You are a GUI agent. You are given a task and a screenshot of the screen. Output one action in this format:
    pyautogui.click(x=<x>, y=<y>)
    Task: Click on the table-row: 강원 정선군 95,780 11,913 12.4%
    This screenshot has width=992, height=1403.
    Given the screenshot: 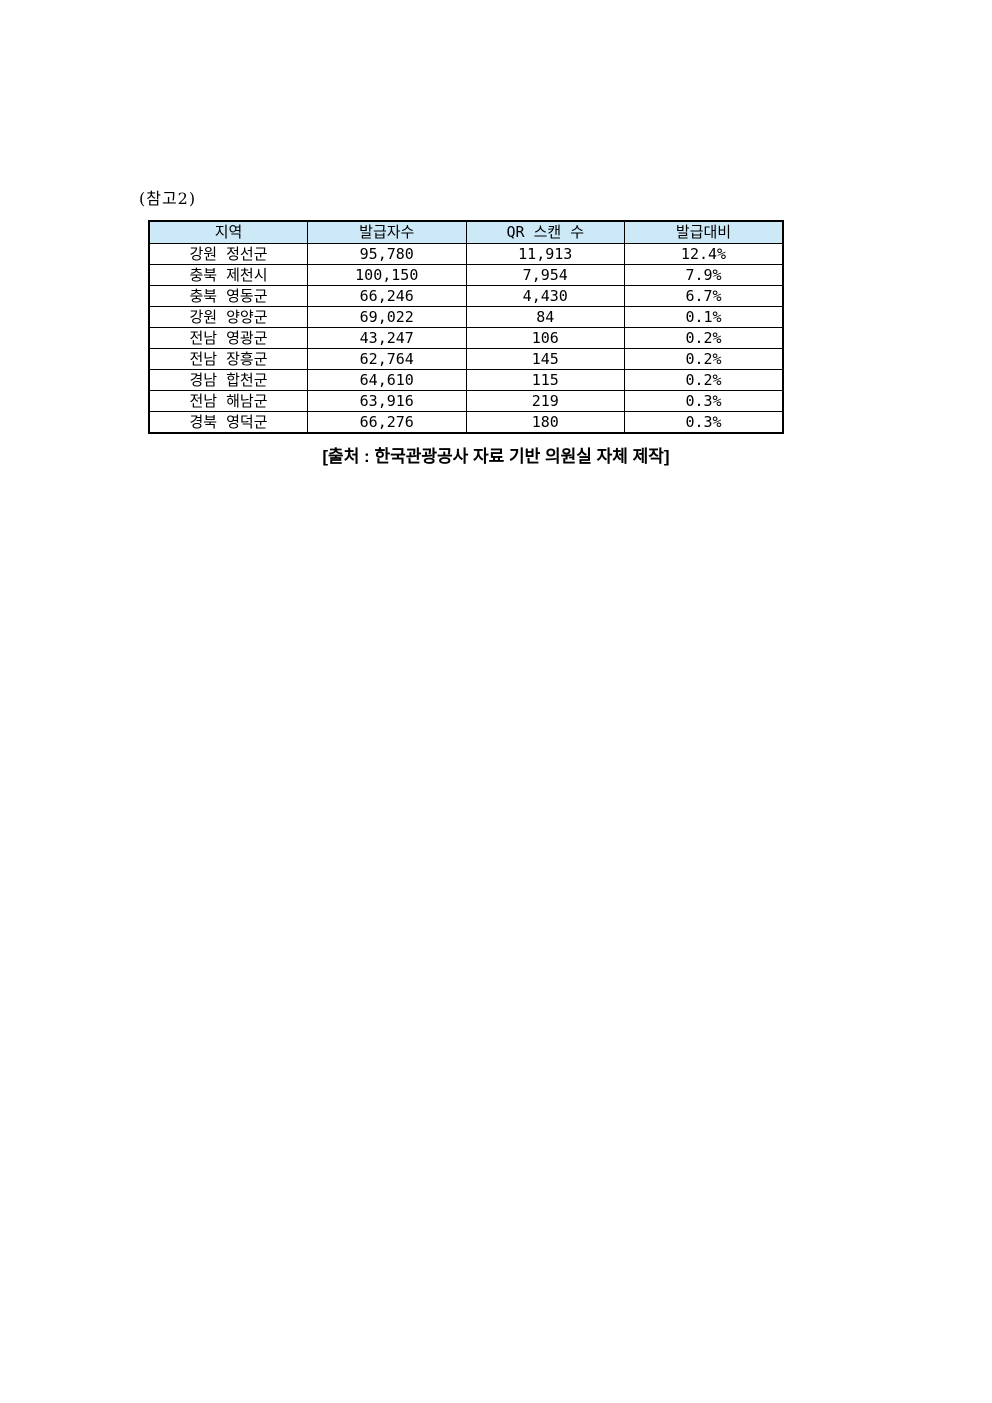 What is the action you would take?
    pyautogui.click(x=466, y=254)
    